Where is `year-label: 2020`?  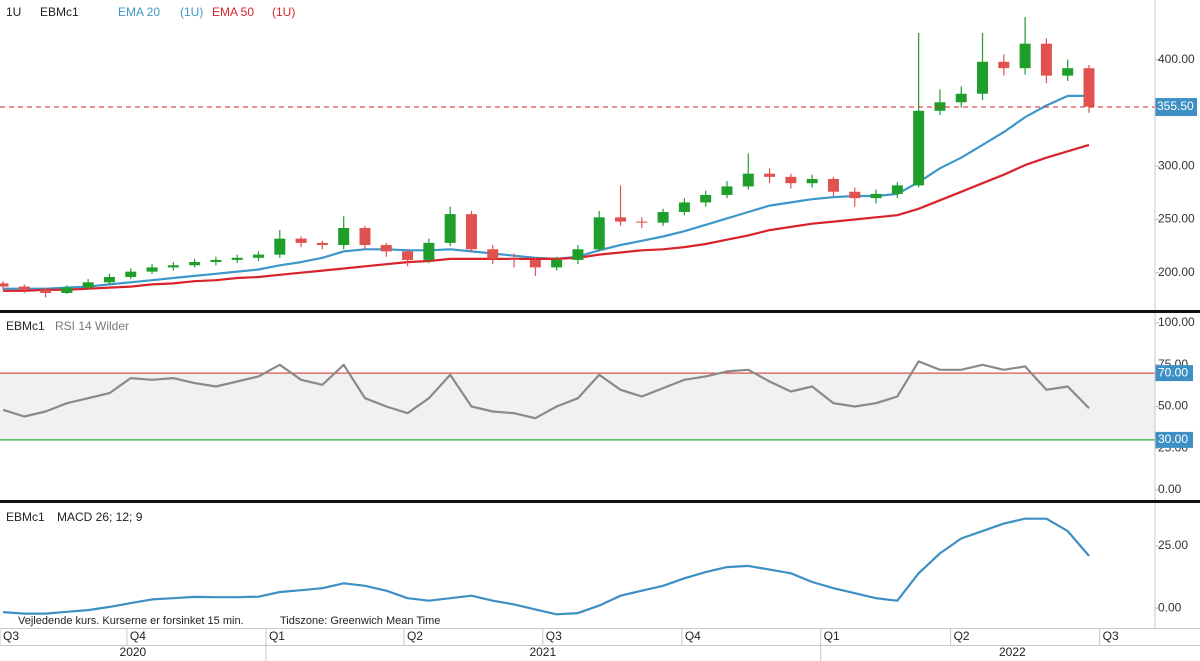 year-label: 2020 is located at coordinates (133, 652).